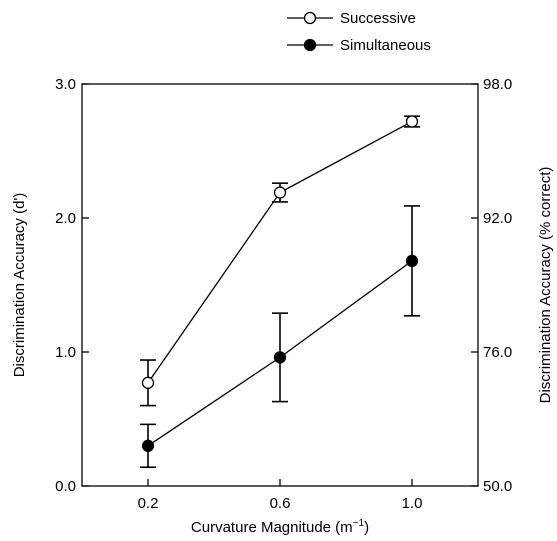 This screenshot has width=557, height=541. Describe the element at coordinates (65, 84) in the screenshot. I see `y-tick-label-left: 3.0` at that location.